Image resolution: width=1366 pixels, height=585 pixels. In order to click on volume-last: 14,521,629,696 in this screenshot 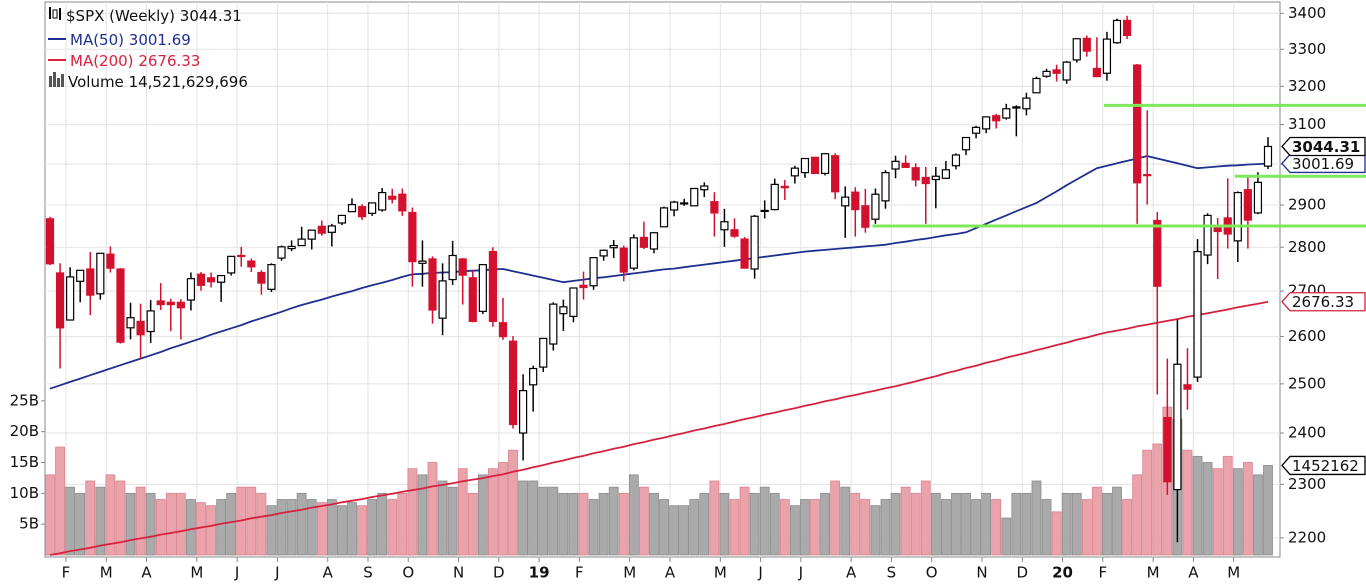, I will do `click(188, 82)`.